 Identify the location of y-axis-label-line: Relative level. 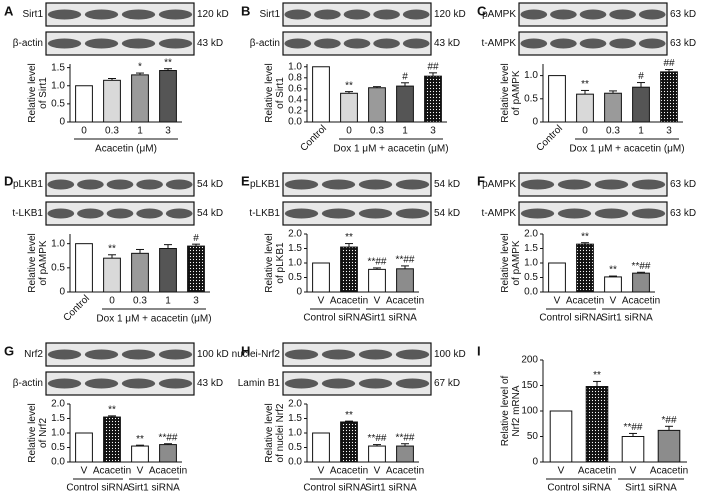
(269, 262).